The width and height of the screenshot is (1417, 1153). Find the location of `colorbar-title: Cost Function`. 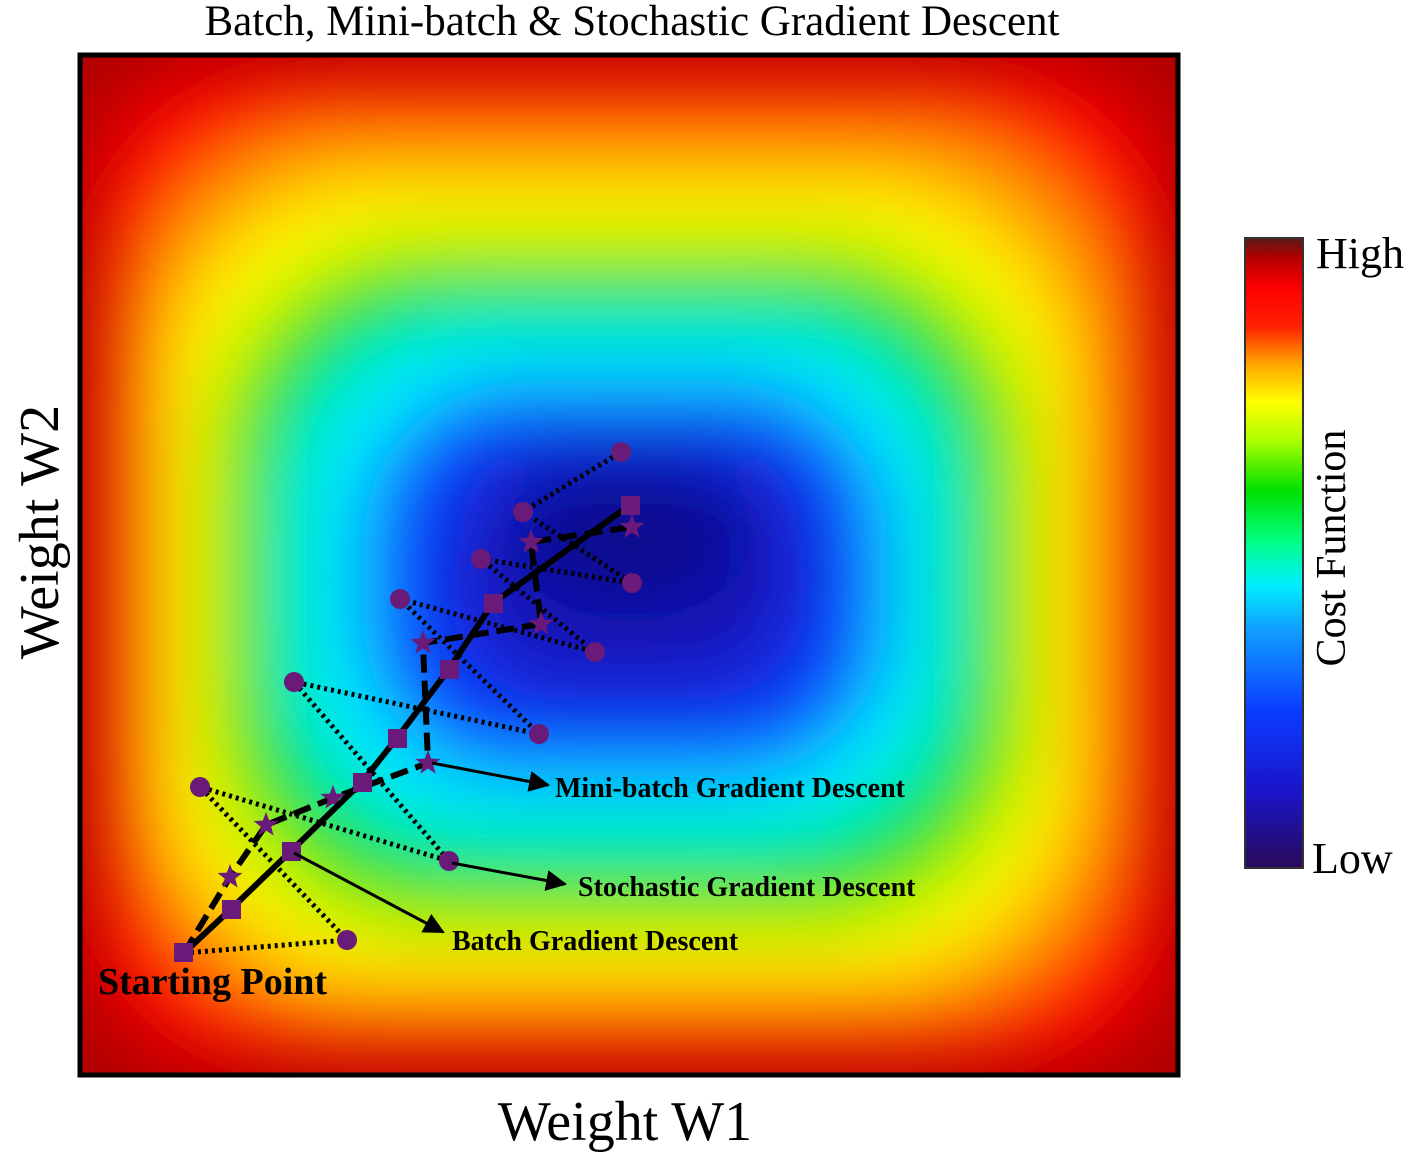

colorbar-title: Cost Function is located at coordinates (1332, 548).